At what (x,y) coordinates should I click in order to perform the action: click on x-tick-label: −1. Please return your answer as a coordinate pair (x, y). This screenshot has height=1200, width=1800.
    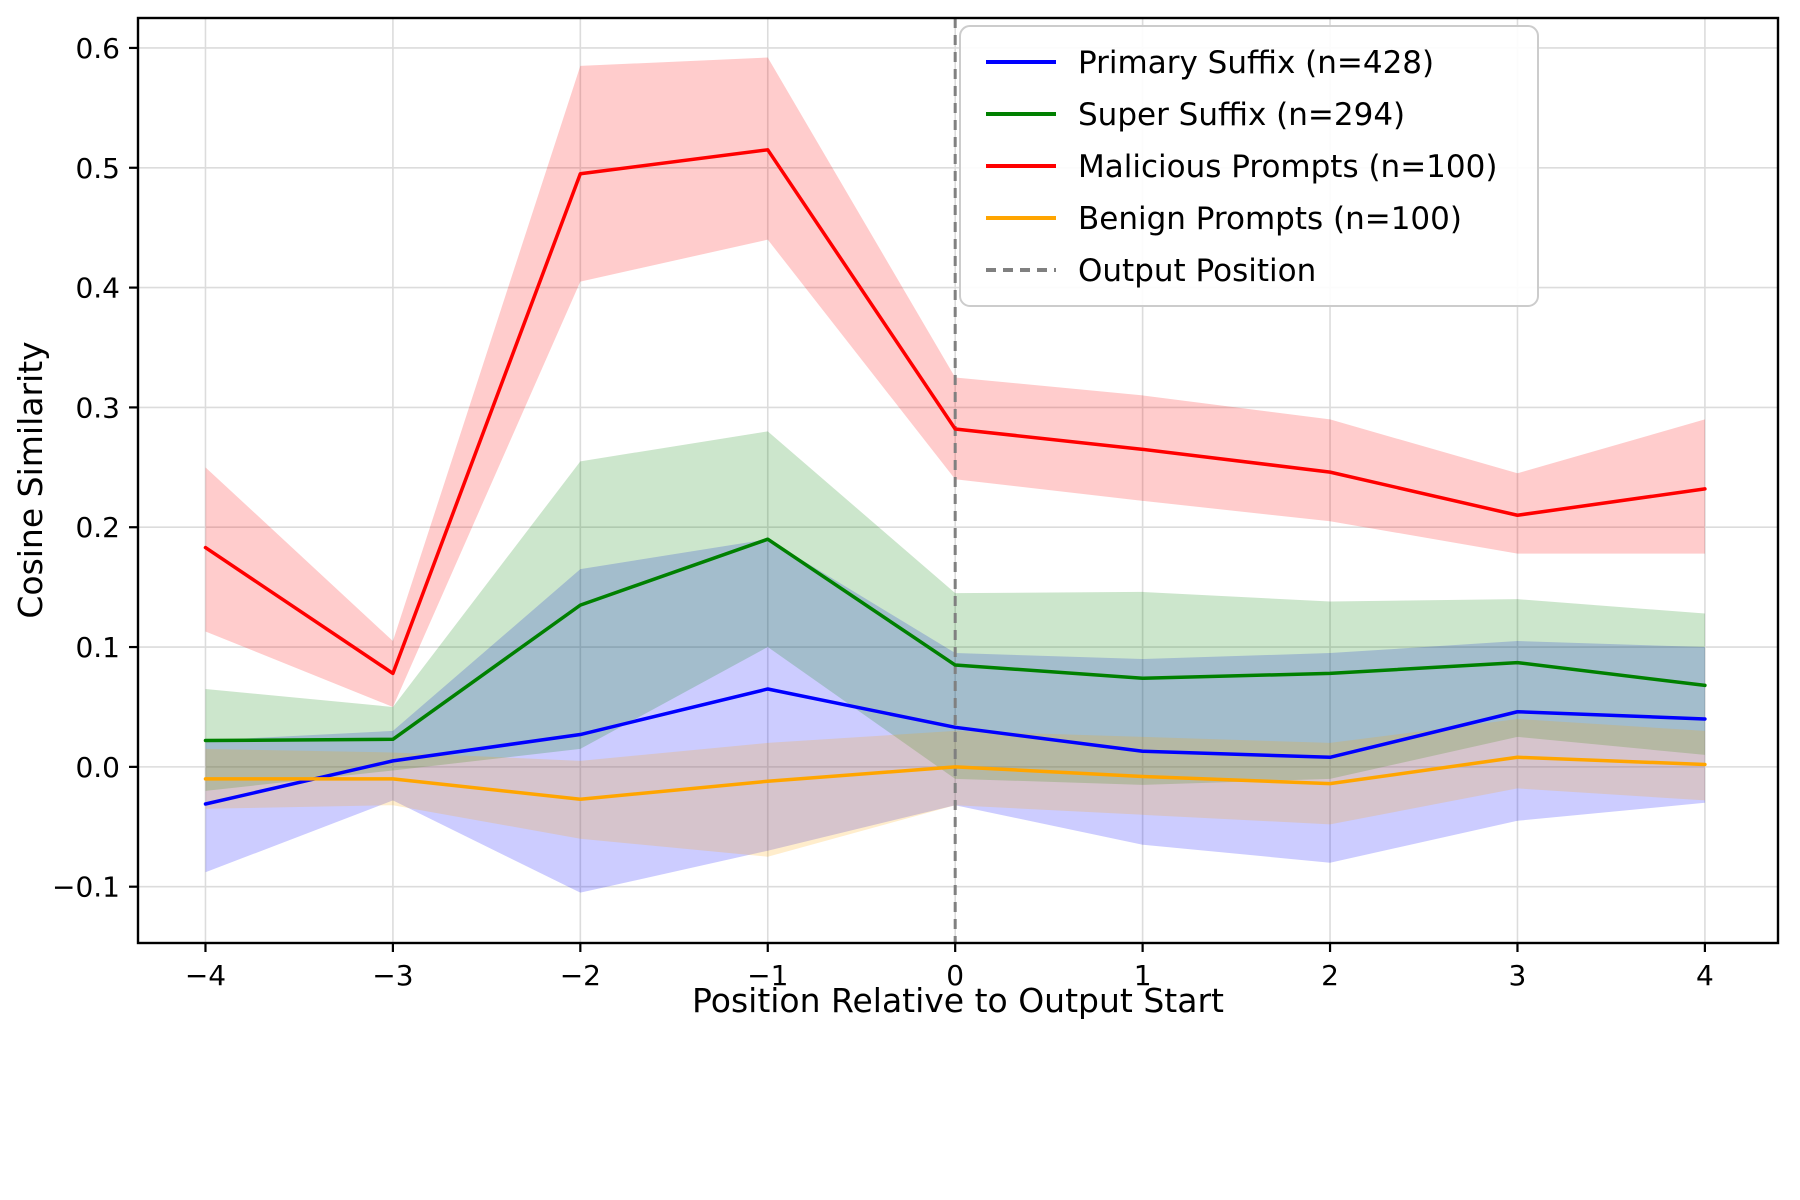
    Looking at the image, I should click on (767, 975).